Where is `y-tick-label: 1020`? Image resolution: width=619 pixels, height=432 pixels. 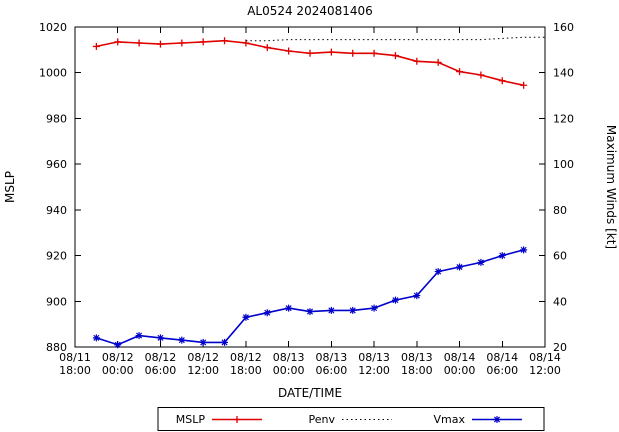
y-tick-label: 1020 is located at coordinates (53, 27).